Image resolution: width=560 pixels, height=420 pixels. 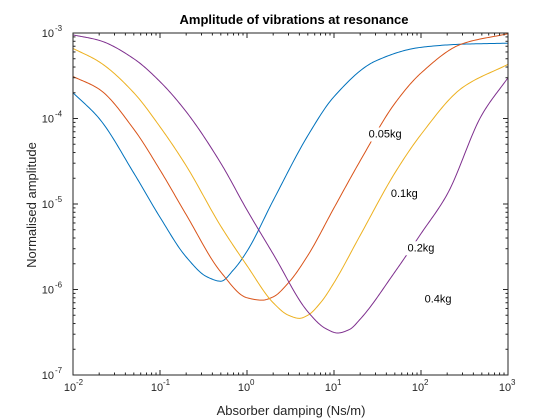 I want to click on y-tick-label: 10 -5, so click(x=52, y=203).